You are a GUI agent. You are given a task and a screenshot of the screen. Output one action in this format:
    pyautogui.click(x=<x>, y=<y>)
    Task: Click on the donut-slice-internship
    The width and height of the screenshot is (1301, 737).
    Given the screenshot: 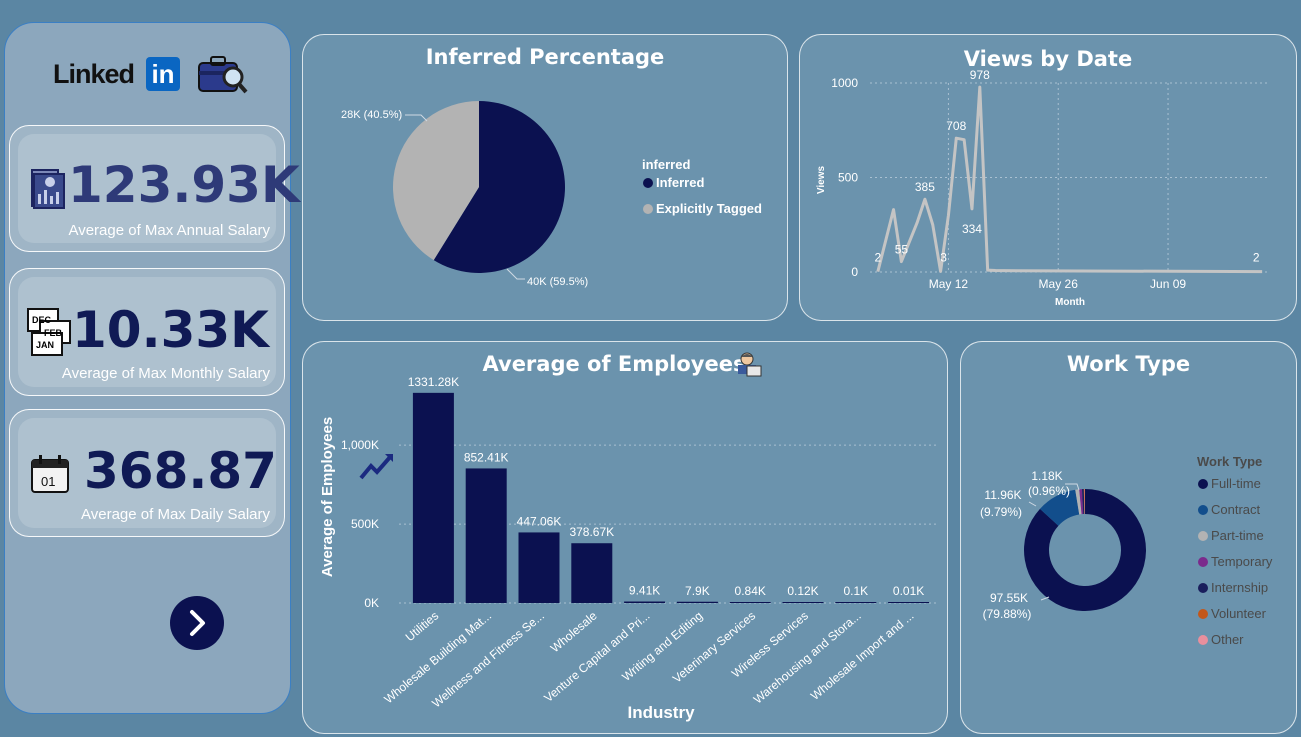 What is the action you would take?
    pyautogui.click(x=1083, y=502)
    